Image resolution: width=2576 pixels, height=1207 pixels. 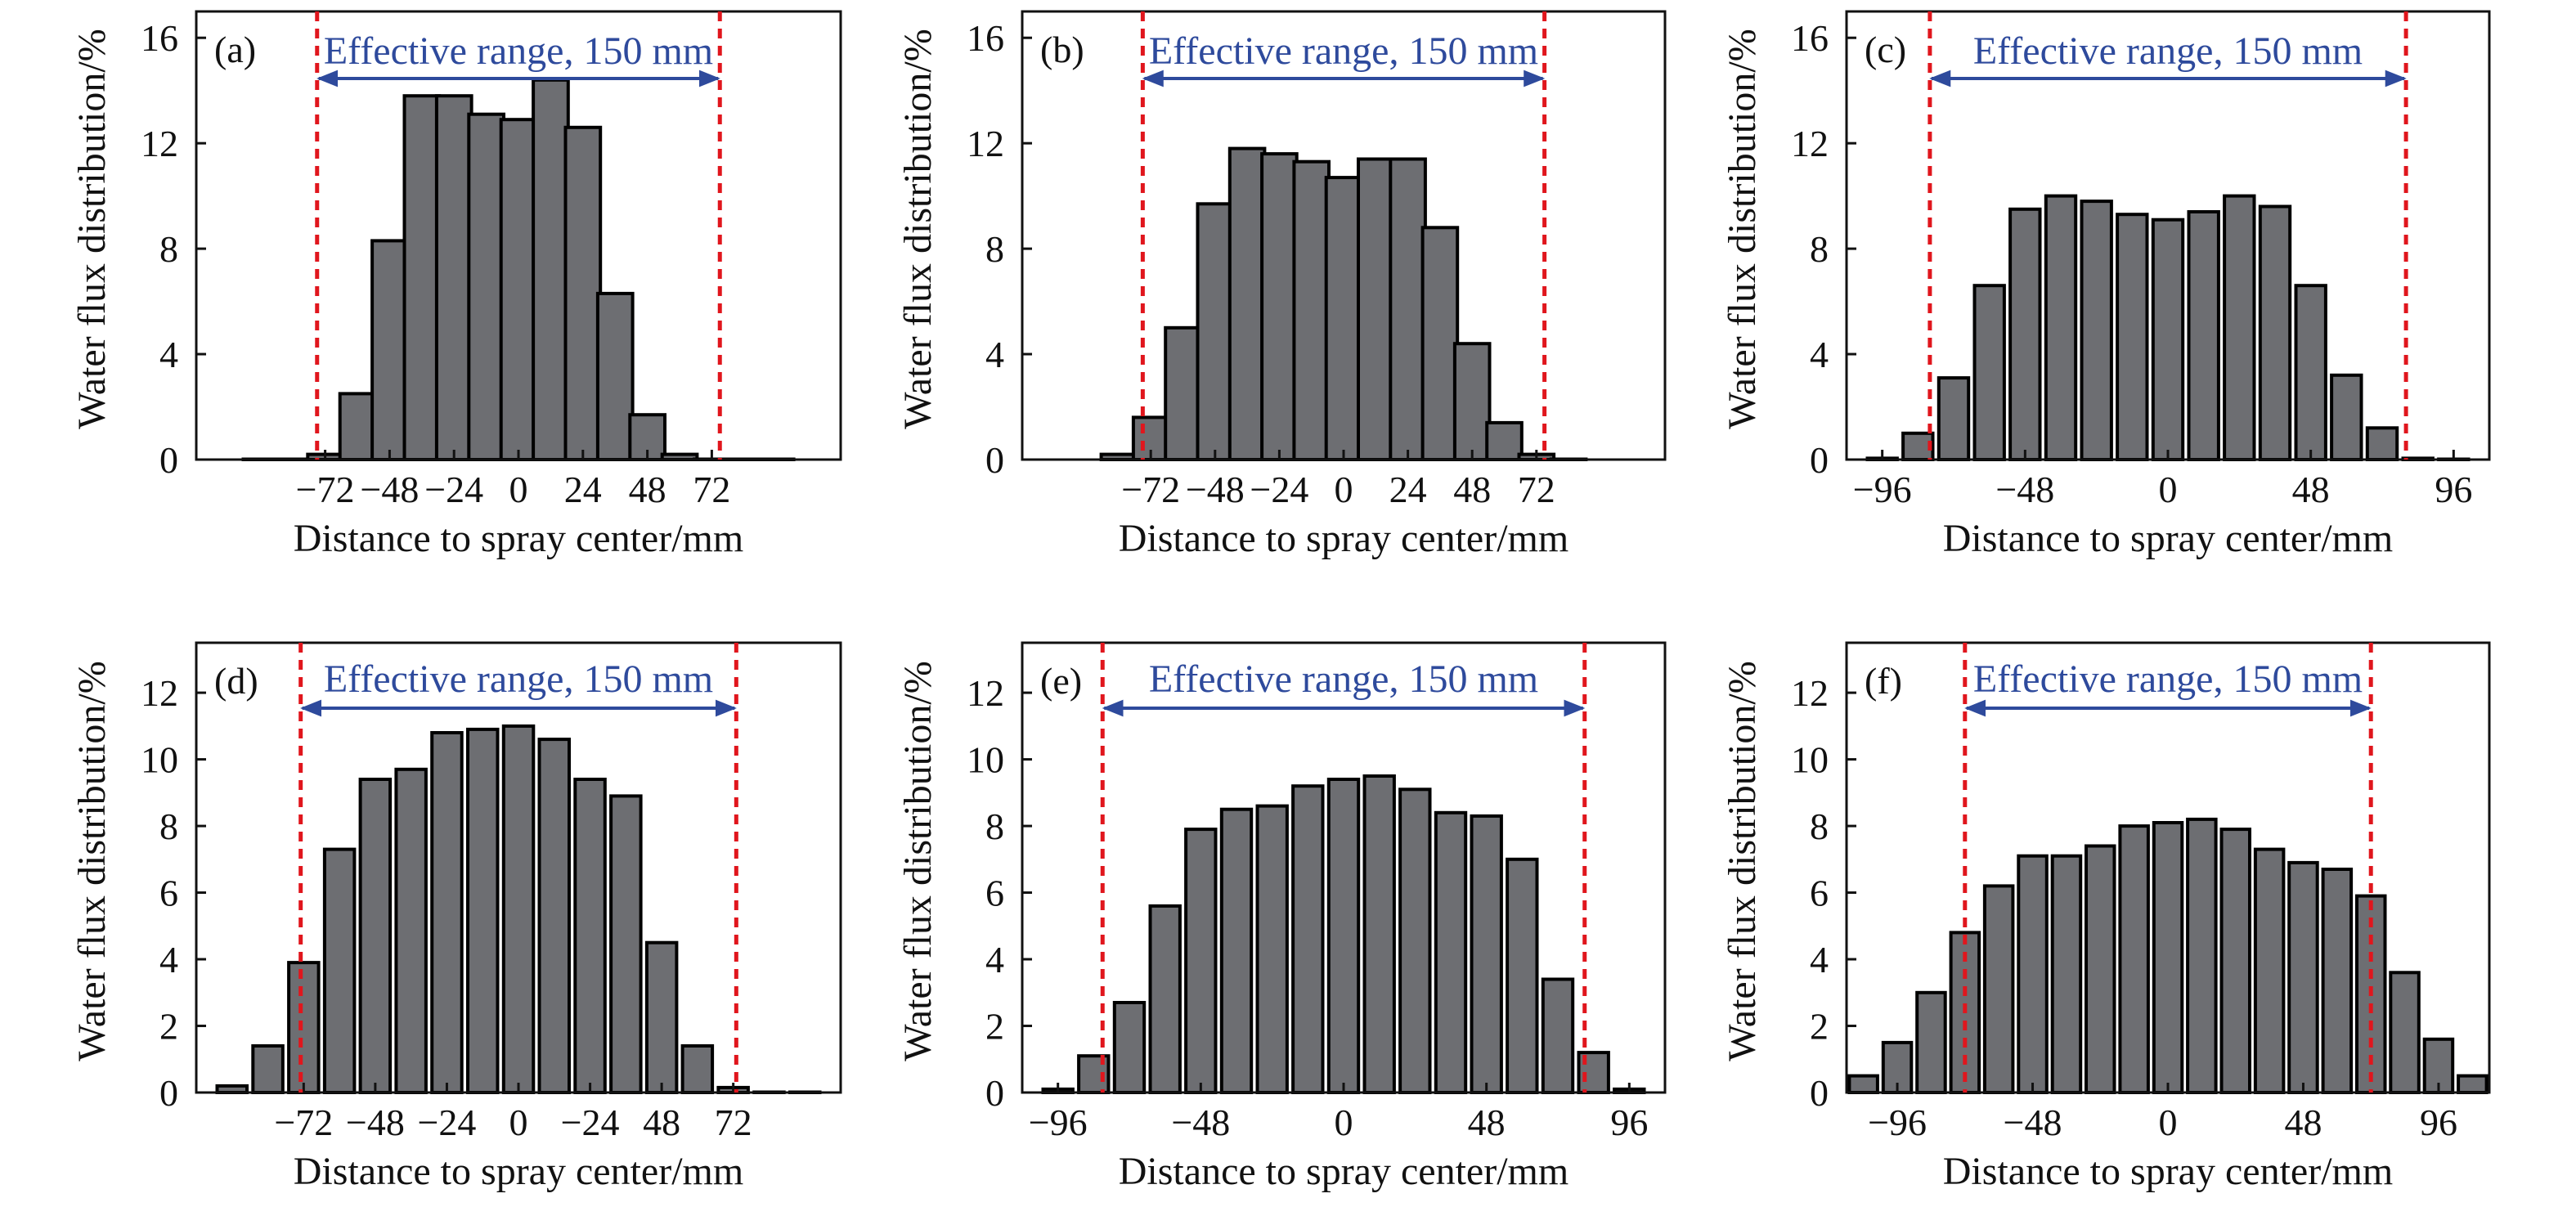 I want to click on panel-tag: (a), so click(x=235, y=50).